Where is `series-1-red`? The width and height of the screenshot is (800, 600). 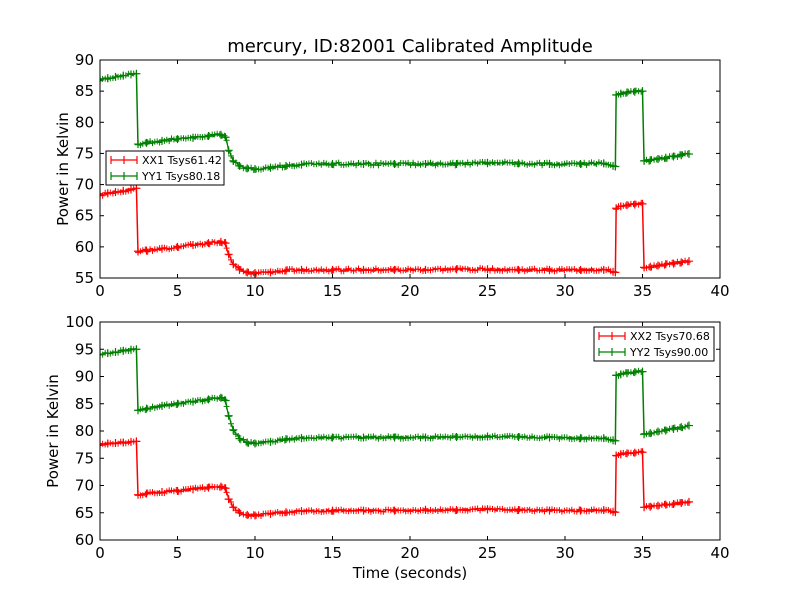 series-1-red is located at coordinates (396, 478).